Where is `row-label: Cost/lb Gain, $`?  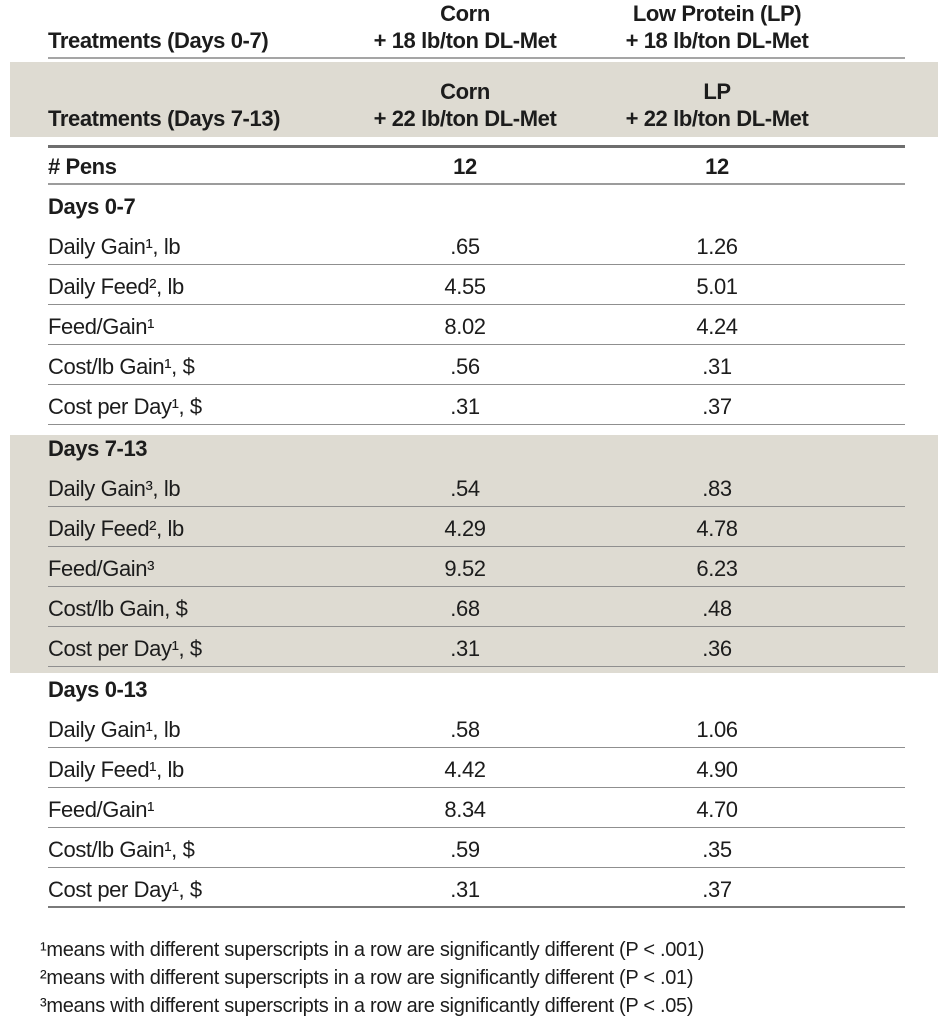
row-label: Cost/lb Gain, $ is located at coordinates (118, 608).